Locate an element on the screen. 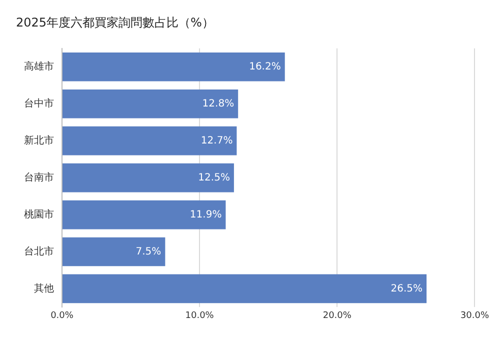 Image resolution: width=500 pixels, height=352 pixels. data-label: 12.5% is located at coordinates (214, 178).